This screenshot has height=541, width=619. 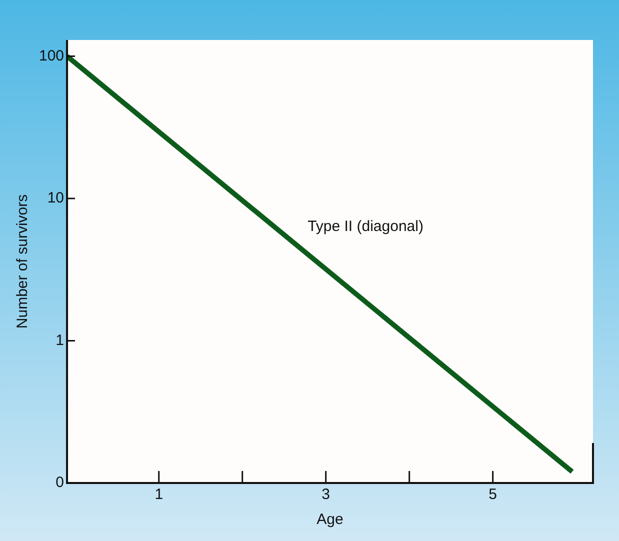 I want to click on y-tick-label: 100, so click(x=51, y=55).